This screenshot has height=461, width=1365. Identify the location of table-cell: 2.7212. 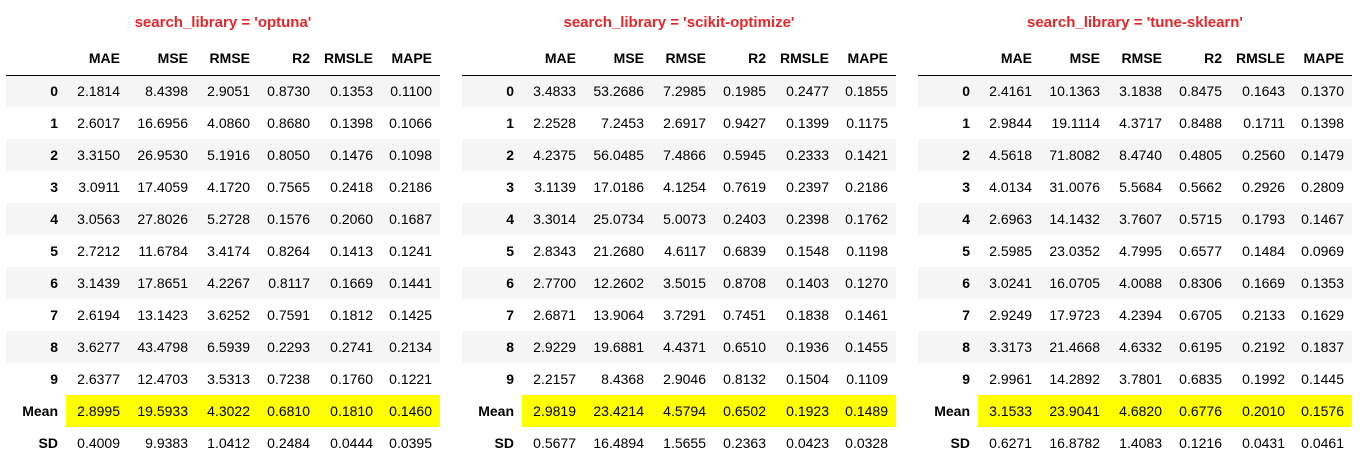
(98, 251).